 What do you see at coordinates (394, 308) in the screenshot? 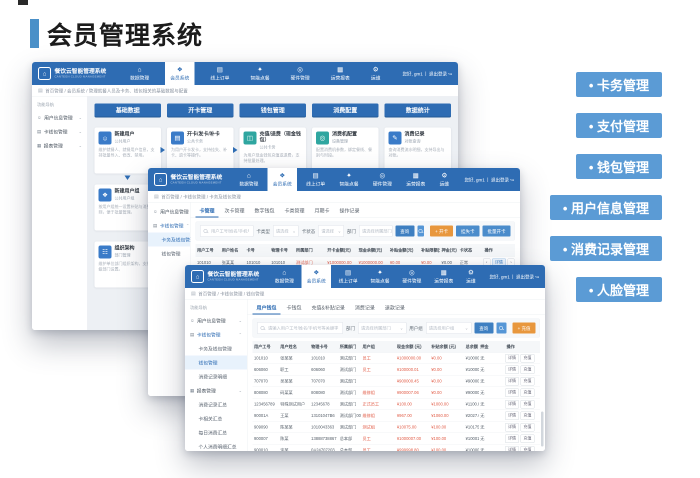
I see `tab: 退款记录` at bounding box center [394, 308].